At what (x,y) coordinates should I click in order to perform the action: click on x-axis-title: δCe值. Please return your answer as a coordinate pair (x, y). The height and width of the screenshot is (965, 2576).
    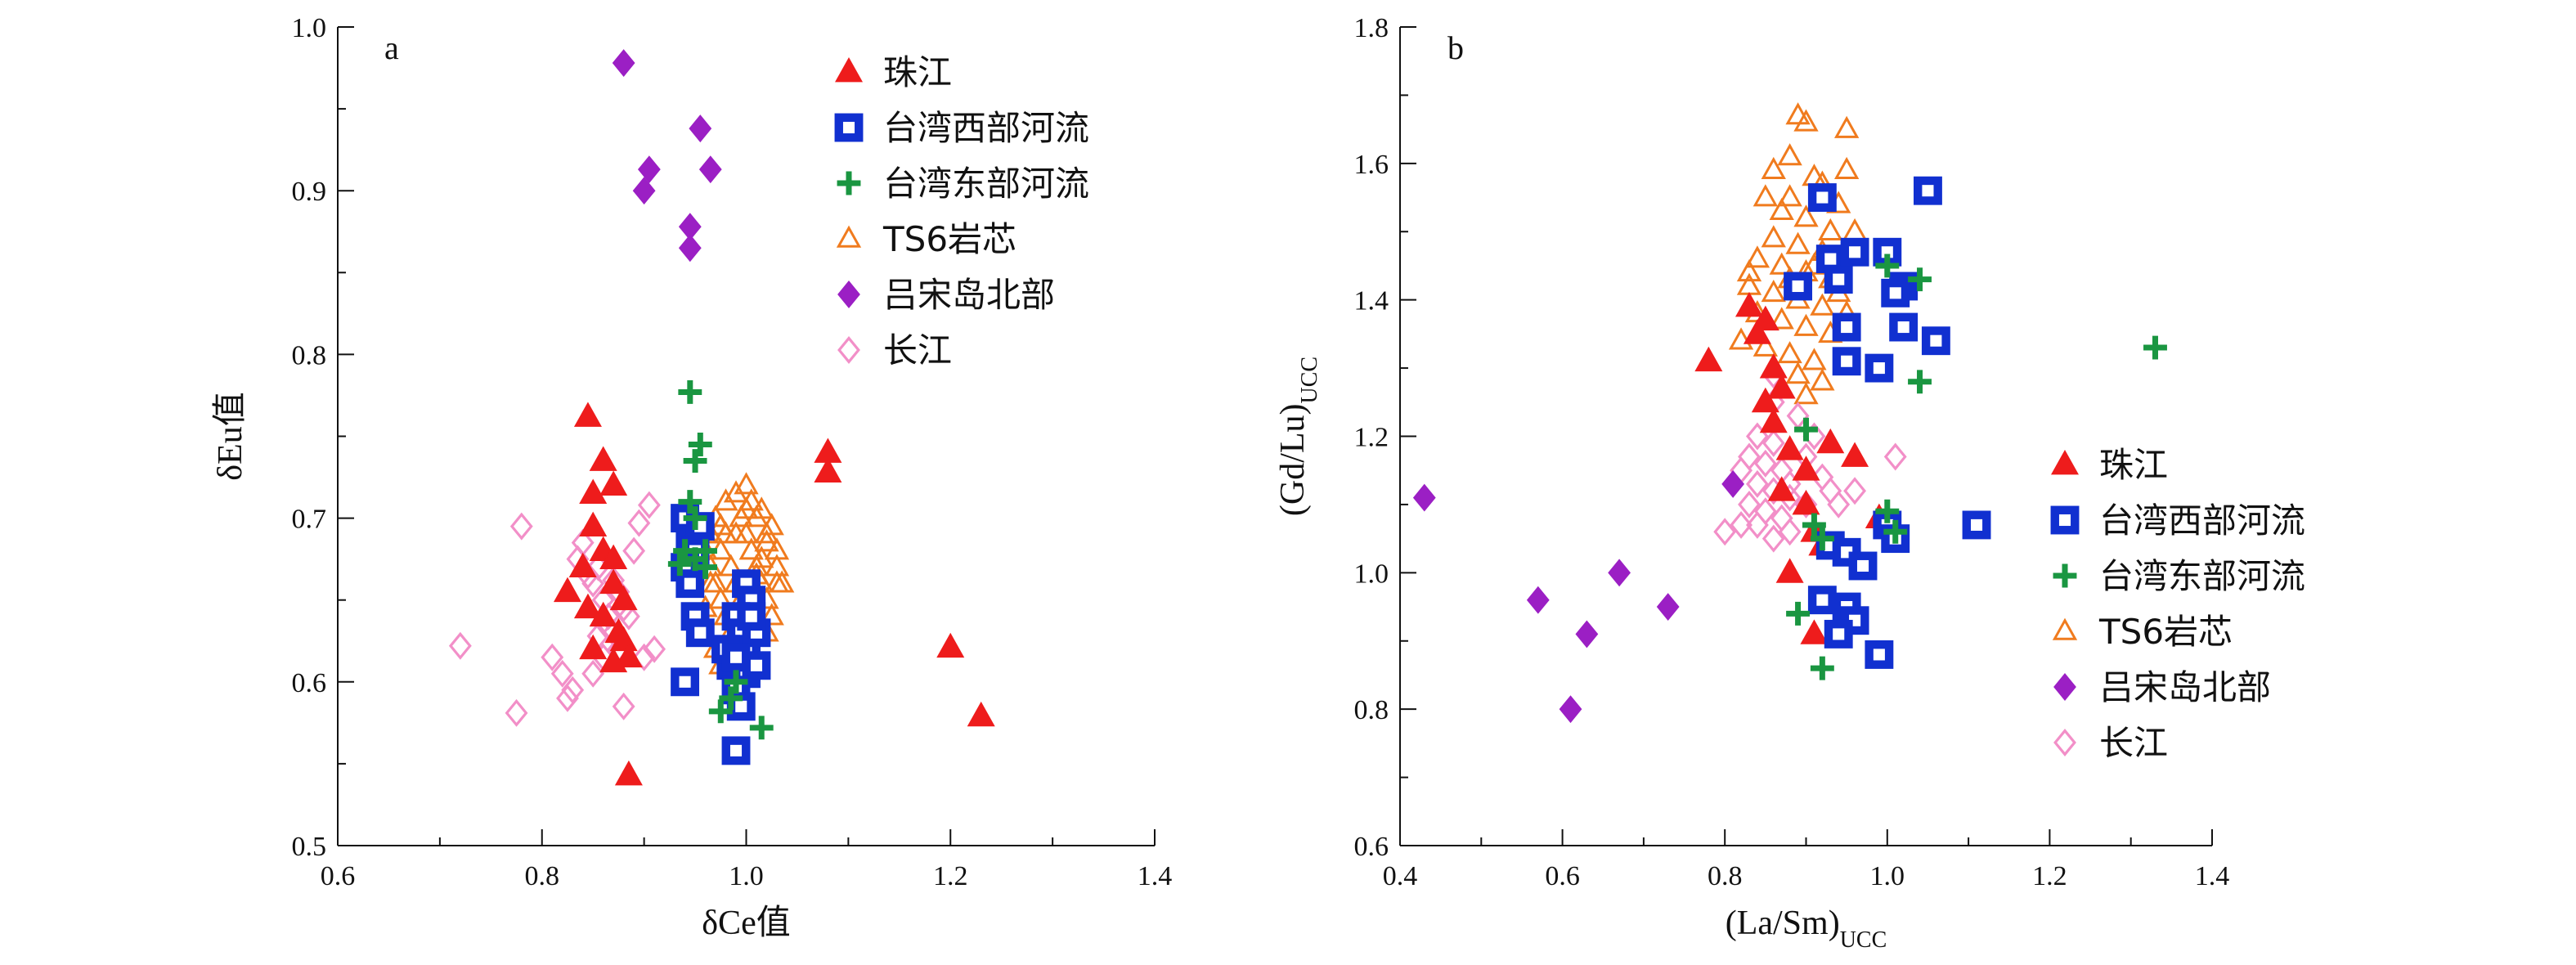
    Looking at the image, I should click on (746, 923).